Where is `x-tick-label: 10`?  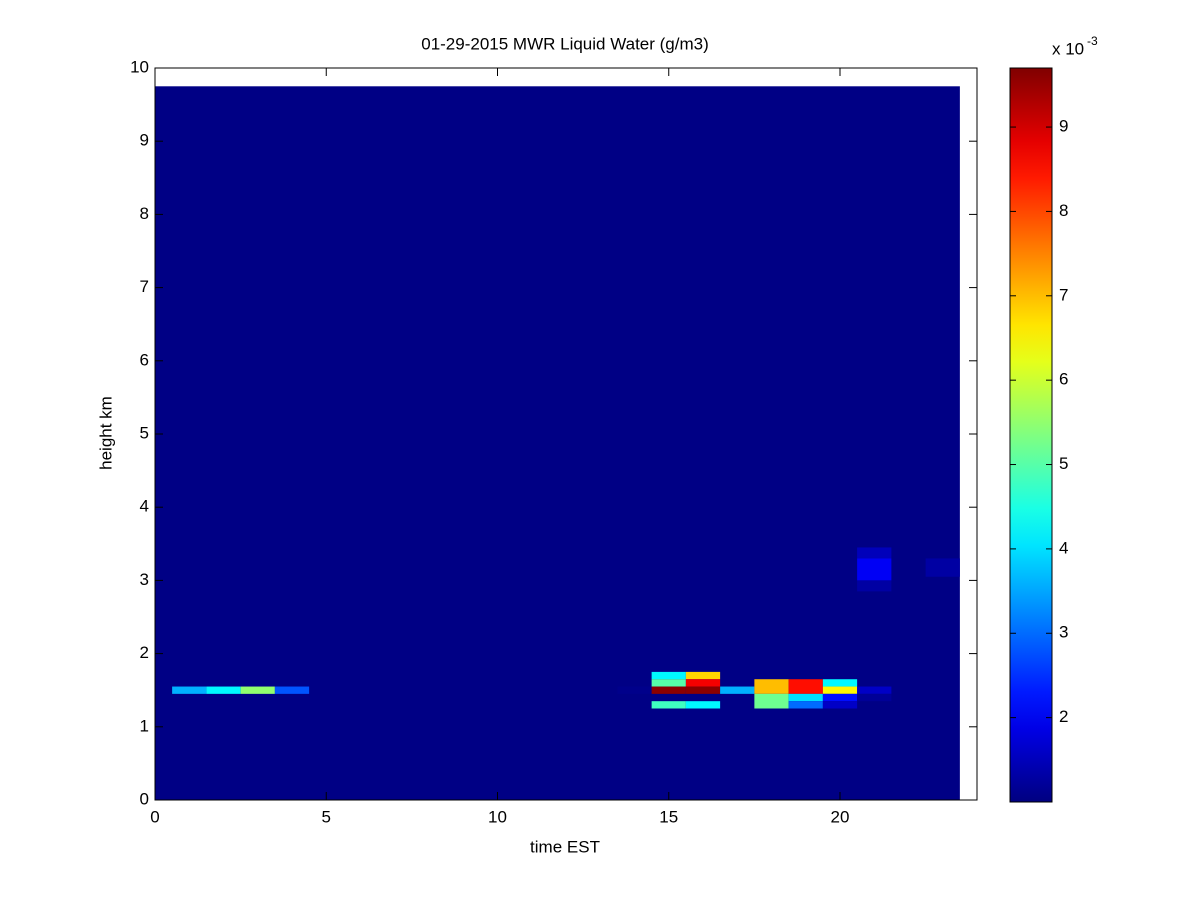 x-tick-label: 10 is located at coordinates (497, 816).